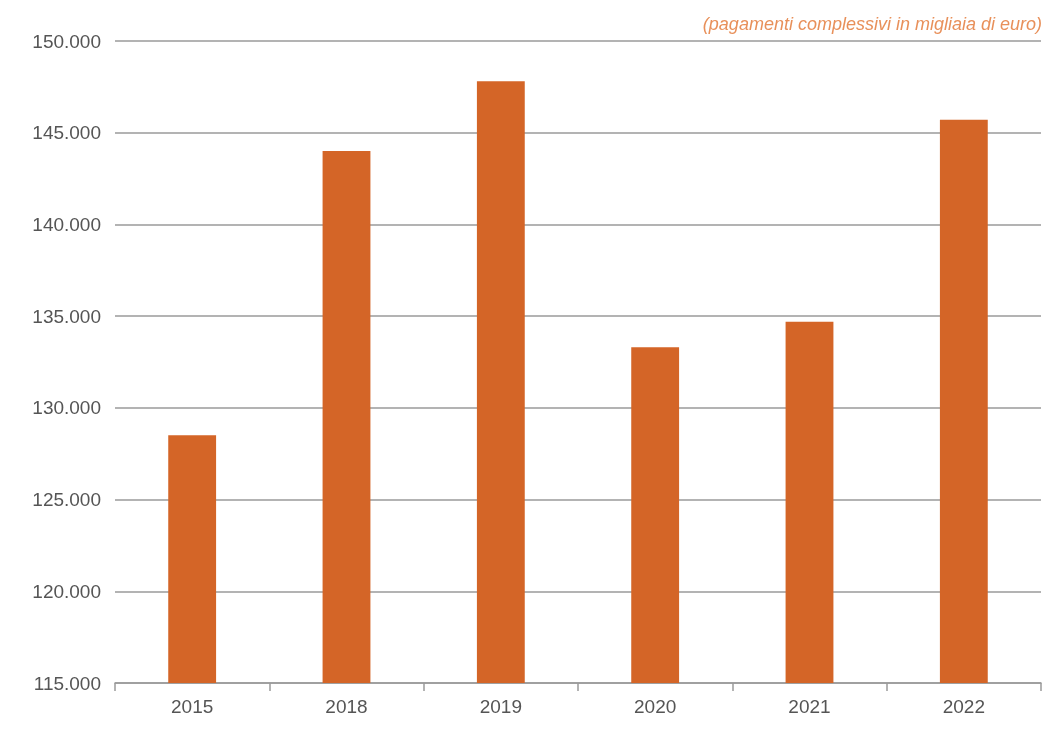 The height and width of the screenshot is (729, 1063). I want to click on y-tick-label: 130.000, so click(66, 408).